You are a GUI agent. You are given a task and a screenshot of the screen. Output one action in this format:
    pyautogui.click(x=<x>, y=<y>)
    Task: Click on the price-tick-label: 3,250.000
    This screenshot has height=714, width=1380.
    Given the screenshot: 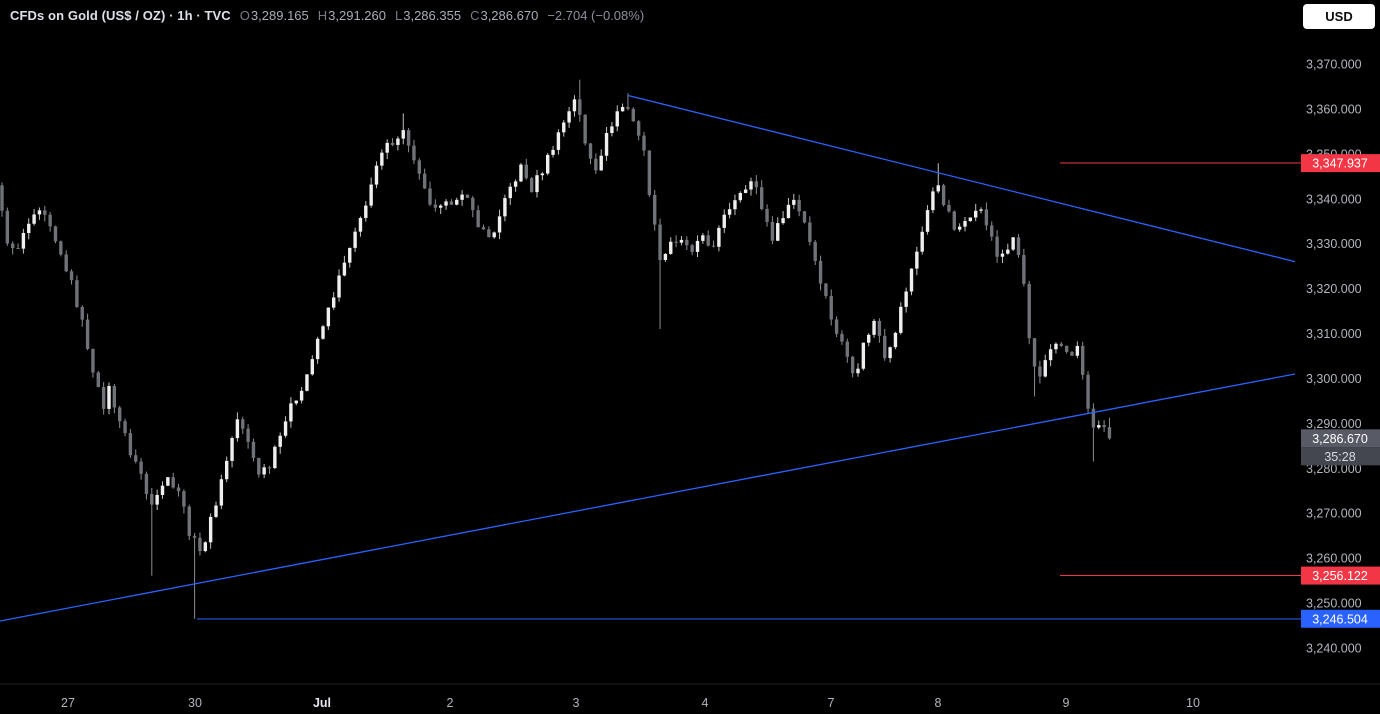 What is the action you would take?
    pyautogui.click(x=1334, y=604)
    